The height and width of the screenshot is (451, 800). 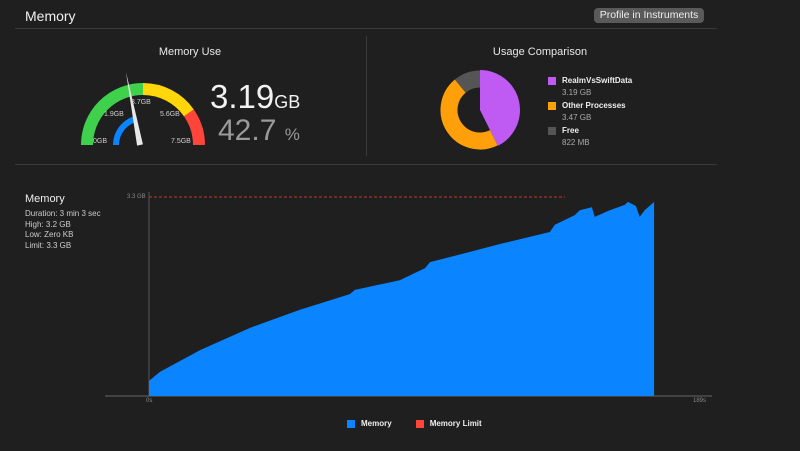 What do you see at coordinates (594, 105) in the screenshot?
I see `legend-label: Other Processes` at bounding box center [594, 105].